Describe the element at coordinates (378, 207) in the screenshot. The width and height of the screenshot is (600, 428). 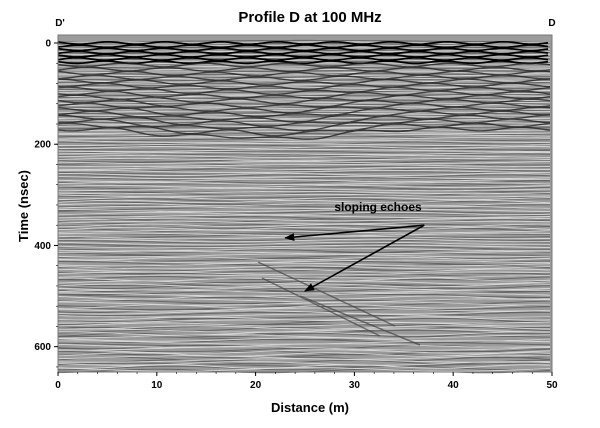
I see `sloping-echoes-annotation: sloping echoes` at that location.